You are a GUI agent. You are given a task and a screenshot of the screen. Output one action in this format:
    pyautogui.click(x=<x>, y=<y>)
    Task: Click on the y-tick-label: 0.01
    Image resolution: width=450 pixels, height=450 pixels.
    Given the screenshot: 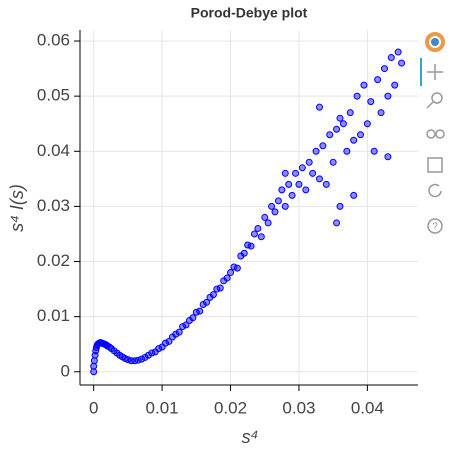 What is the action you would take?
    pyautogui.click(x=53, y=315)
    